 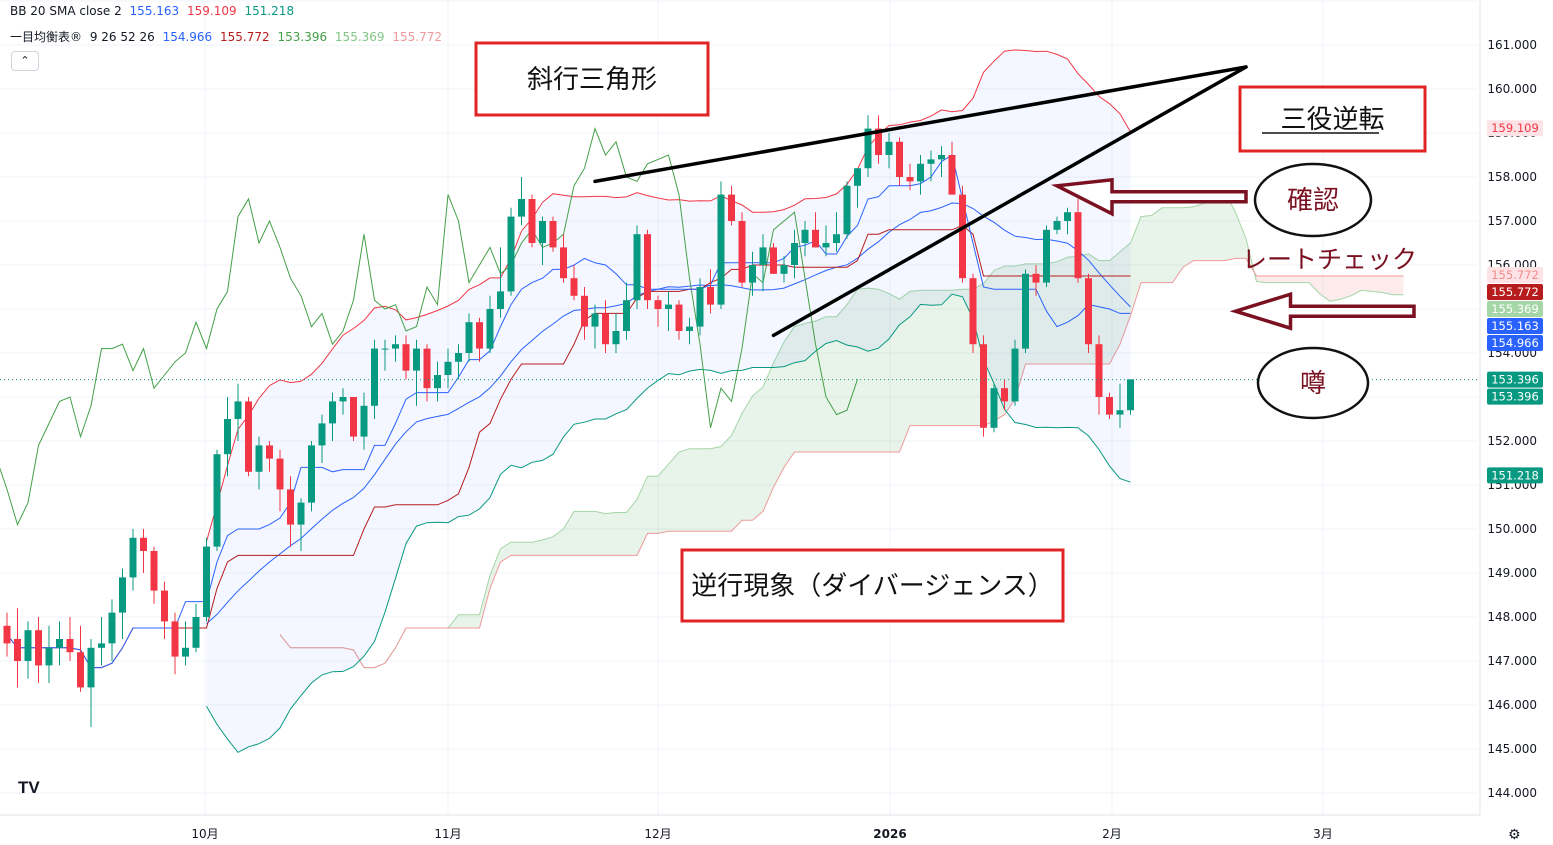 I want to click on ichimoku-legend-v5: 155.772, so click(x=417, y=37).